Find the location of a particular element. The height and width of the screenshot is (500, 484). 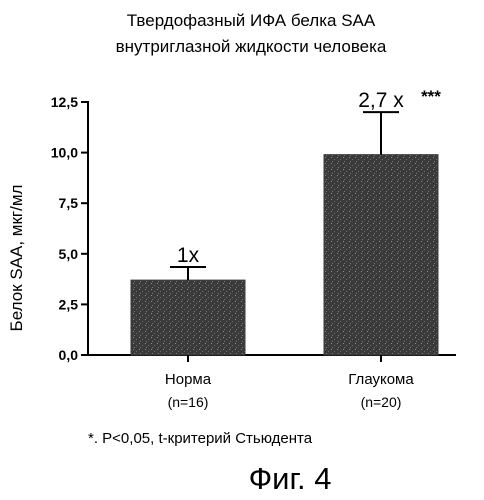

y-tick-label: 7,5 is located at coordinates (69, 203).